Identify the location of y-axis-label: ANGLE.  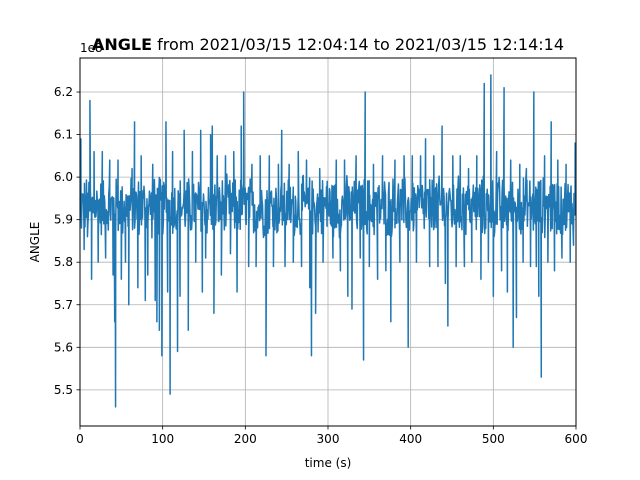
(35, 242).